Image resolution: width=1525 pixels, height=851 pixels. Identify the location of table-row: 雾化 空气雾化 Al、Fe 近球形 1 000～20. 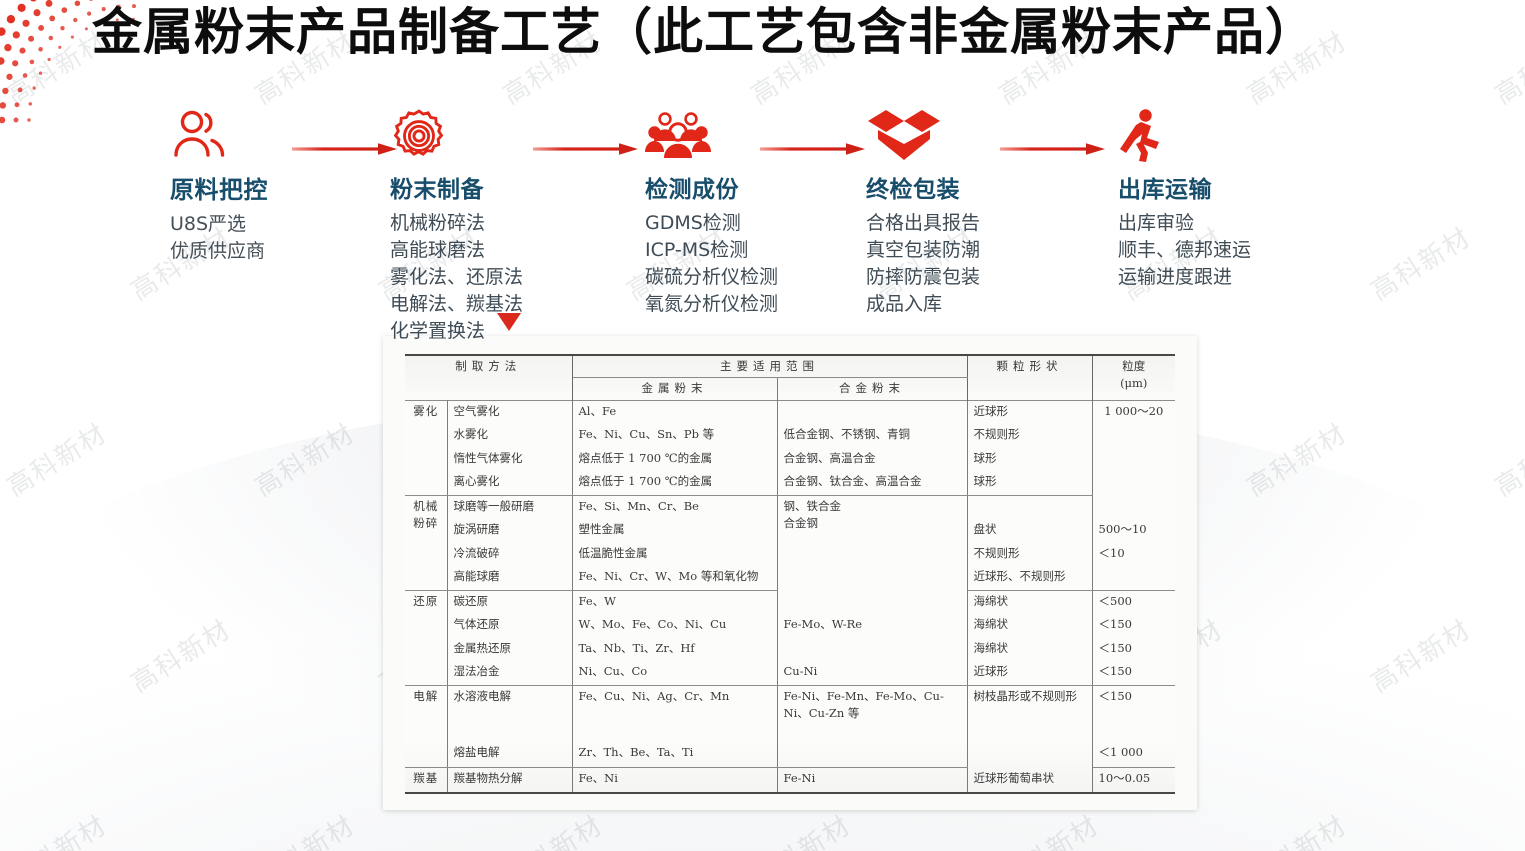
(790, 447).